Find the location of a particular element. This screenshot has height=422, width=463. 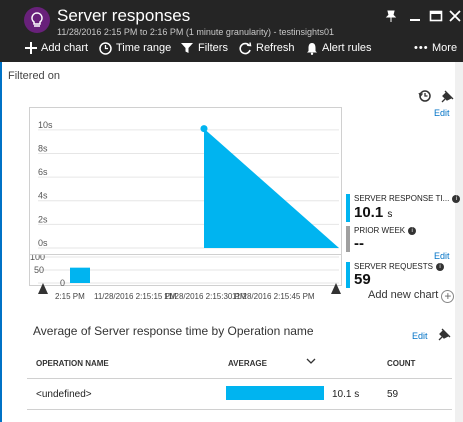

alert-rules-button: Alert rules is located at coordinates (339, 49).